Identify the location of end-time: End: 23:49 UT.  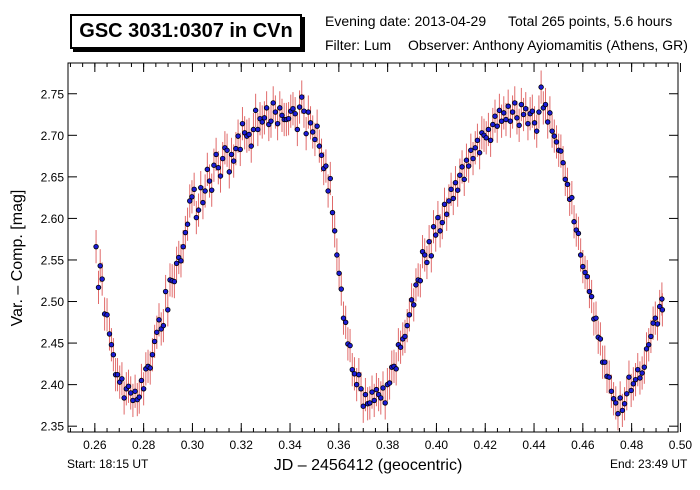
(649, 464).